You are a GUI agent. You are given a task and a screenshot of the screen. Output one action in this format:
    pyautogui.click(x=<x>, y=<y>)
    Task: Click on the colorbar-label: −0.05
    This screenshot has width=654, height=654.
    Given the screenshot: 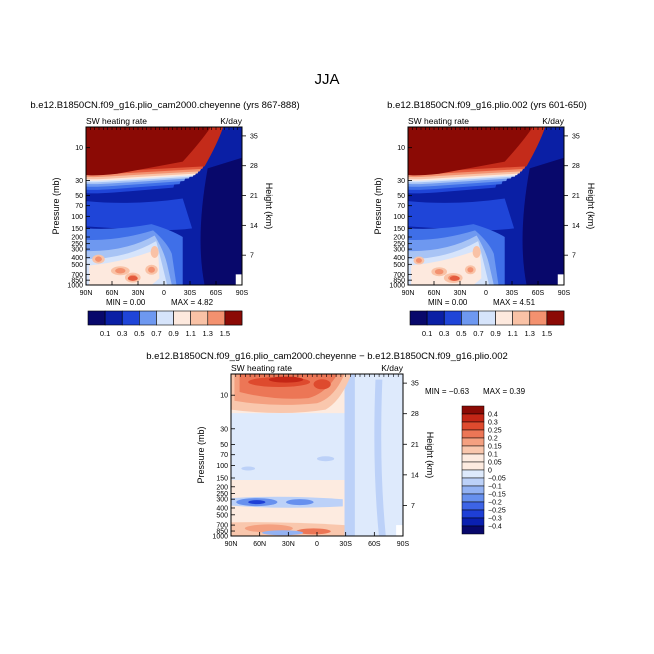 What is the action you would take?
    pyautogui.click(x=497, y=479)
    